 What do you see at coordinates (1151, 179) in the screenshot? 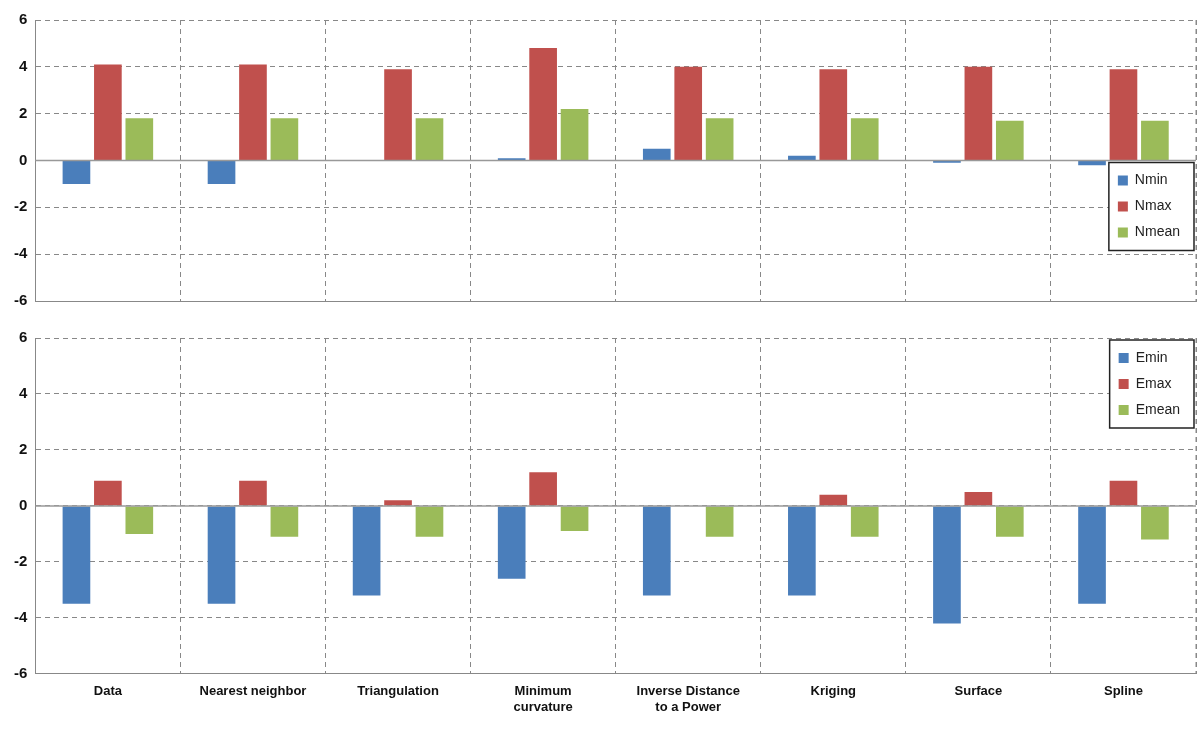
I see `legend-label: Nmin` at bounding box center [1151, 179].